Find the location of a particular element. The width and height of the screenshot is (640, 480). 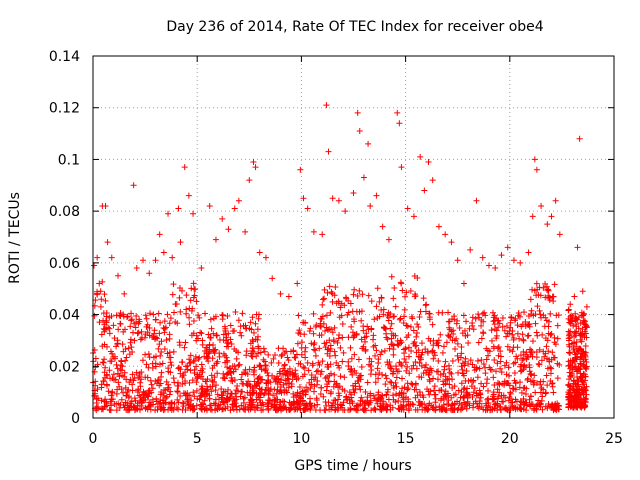

y-tick-label: 0.02 is located at coordinates (64, 367).